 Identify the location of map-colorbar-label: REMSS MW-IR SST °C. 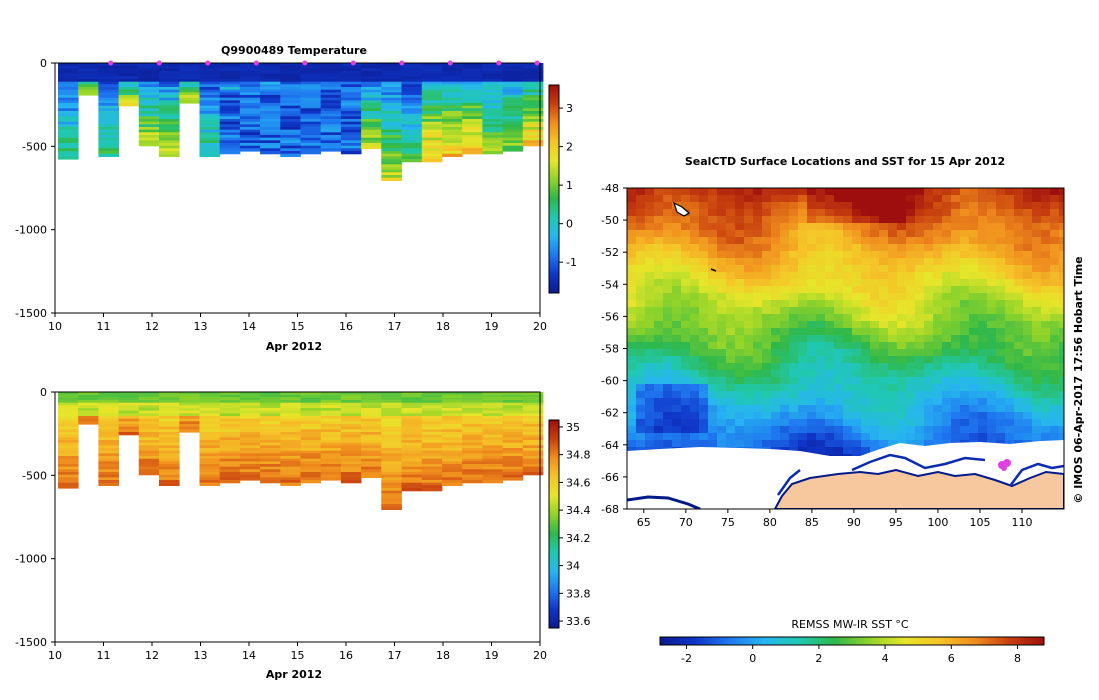
(850, 624).